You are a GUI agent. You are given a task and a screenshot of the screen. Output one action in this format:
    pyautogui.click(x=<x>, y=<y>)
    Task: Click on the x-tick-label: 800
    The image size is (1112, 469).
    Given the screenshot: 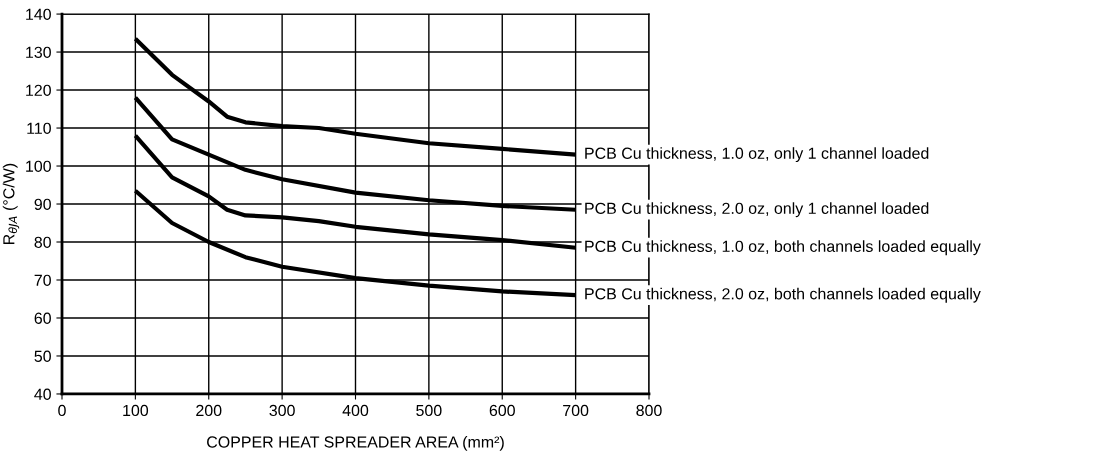 What is the action you would take?
    pyautogui.click(x=649, y=410)
    